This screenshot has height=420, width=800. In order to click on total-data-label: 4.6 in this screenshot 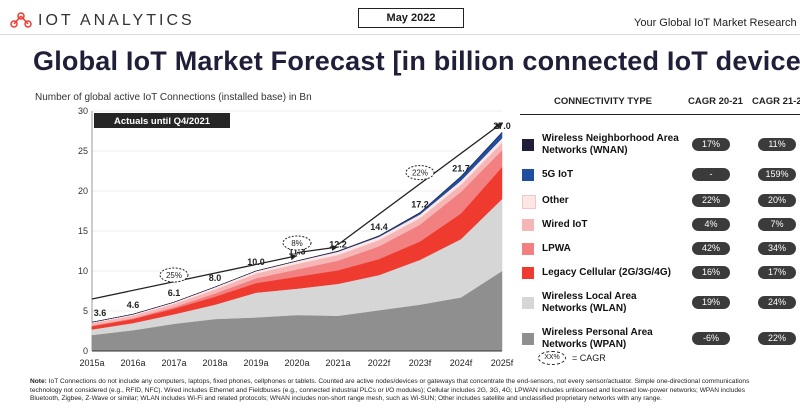, I will do `click(133, 305)`.